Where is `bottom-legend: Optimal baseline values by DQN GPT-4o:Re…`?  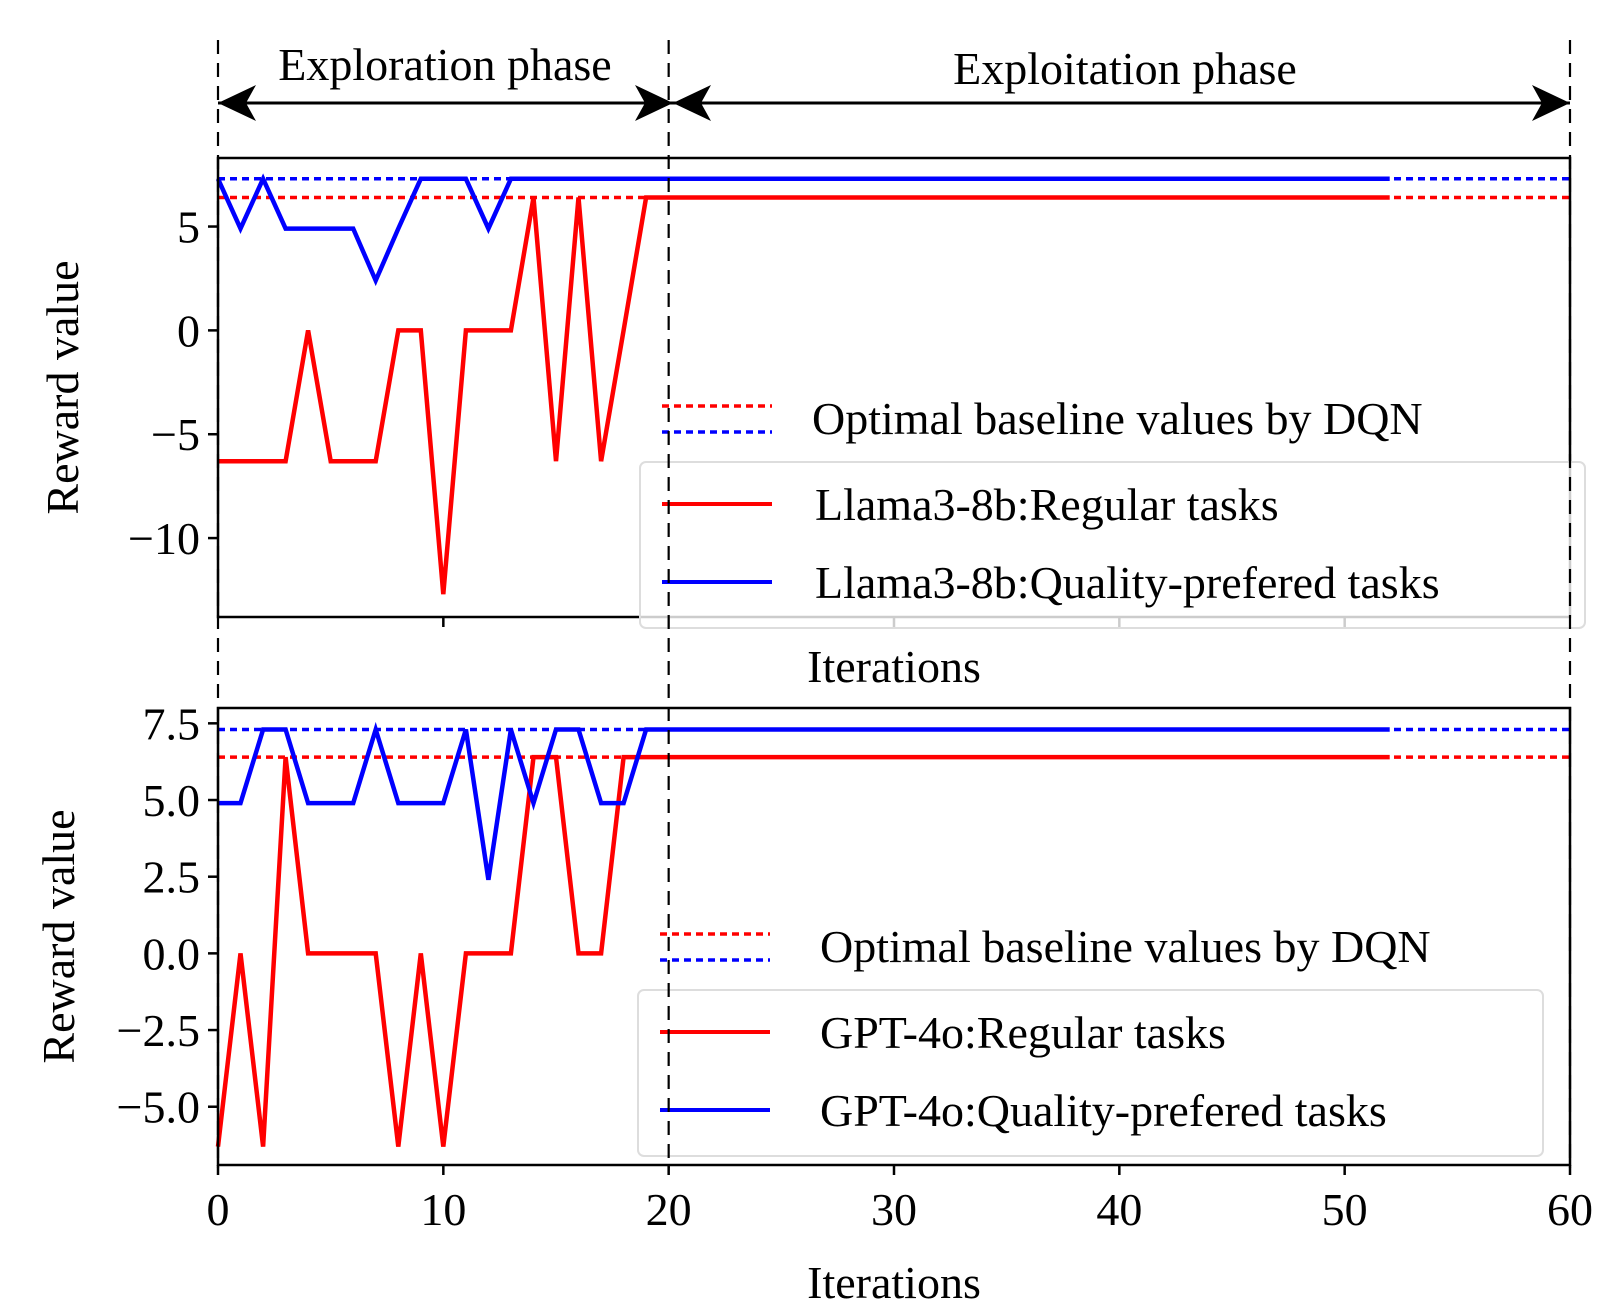 bottom-legend: Optimal baseline values by DQN GPT-4o:Re… is located at coordinates (1090, 1039).